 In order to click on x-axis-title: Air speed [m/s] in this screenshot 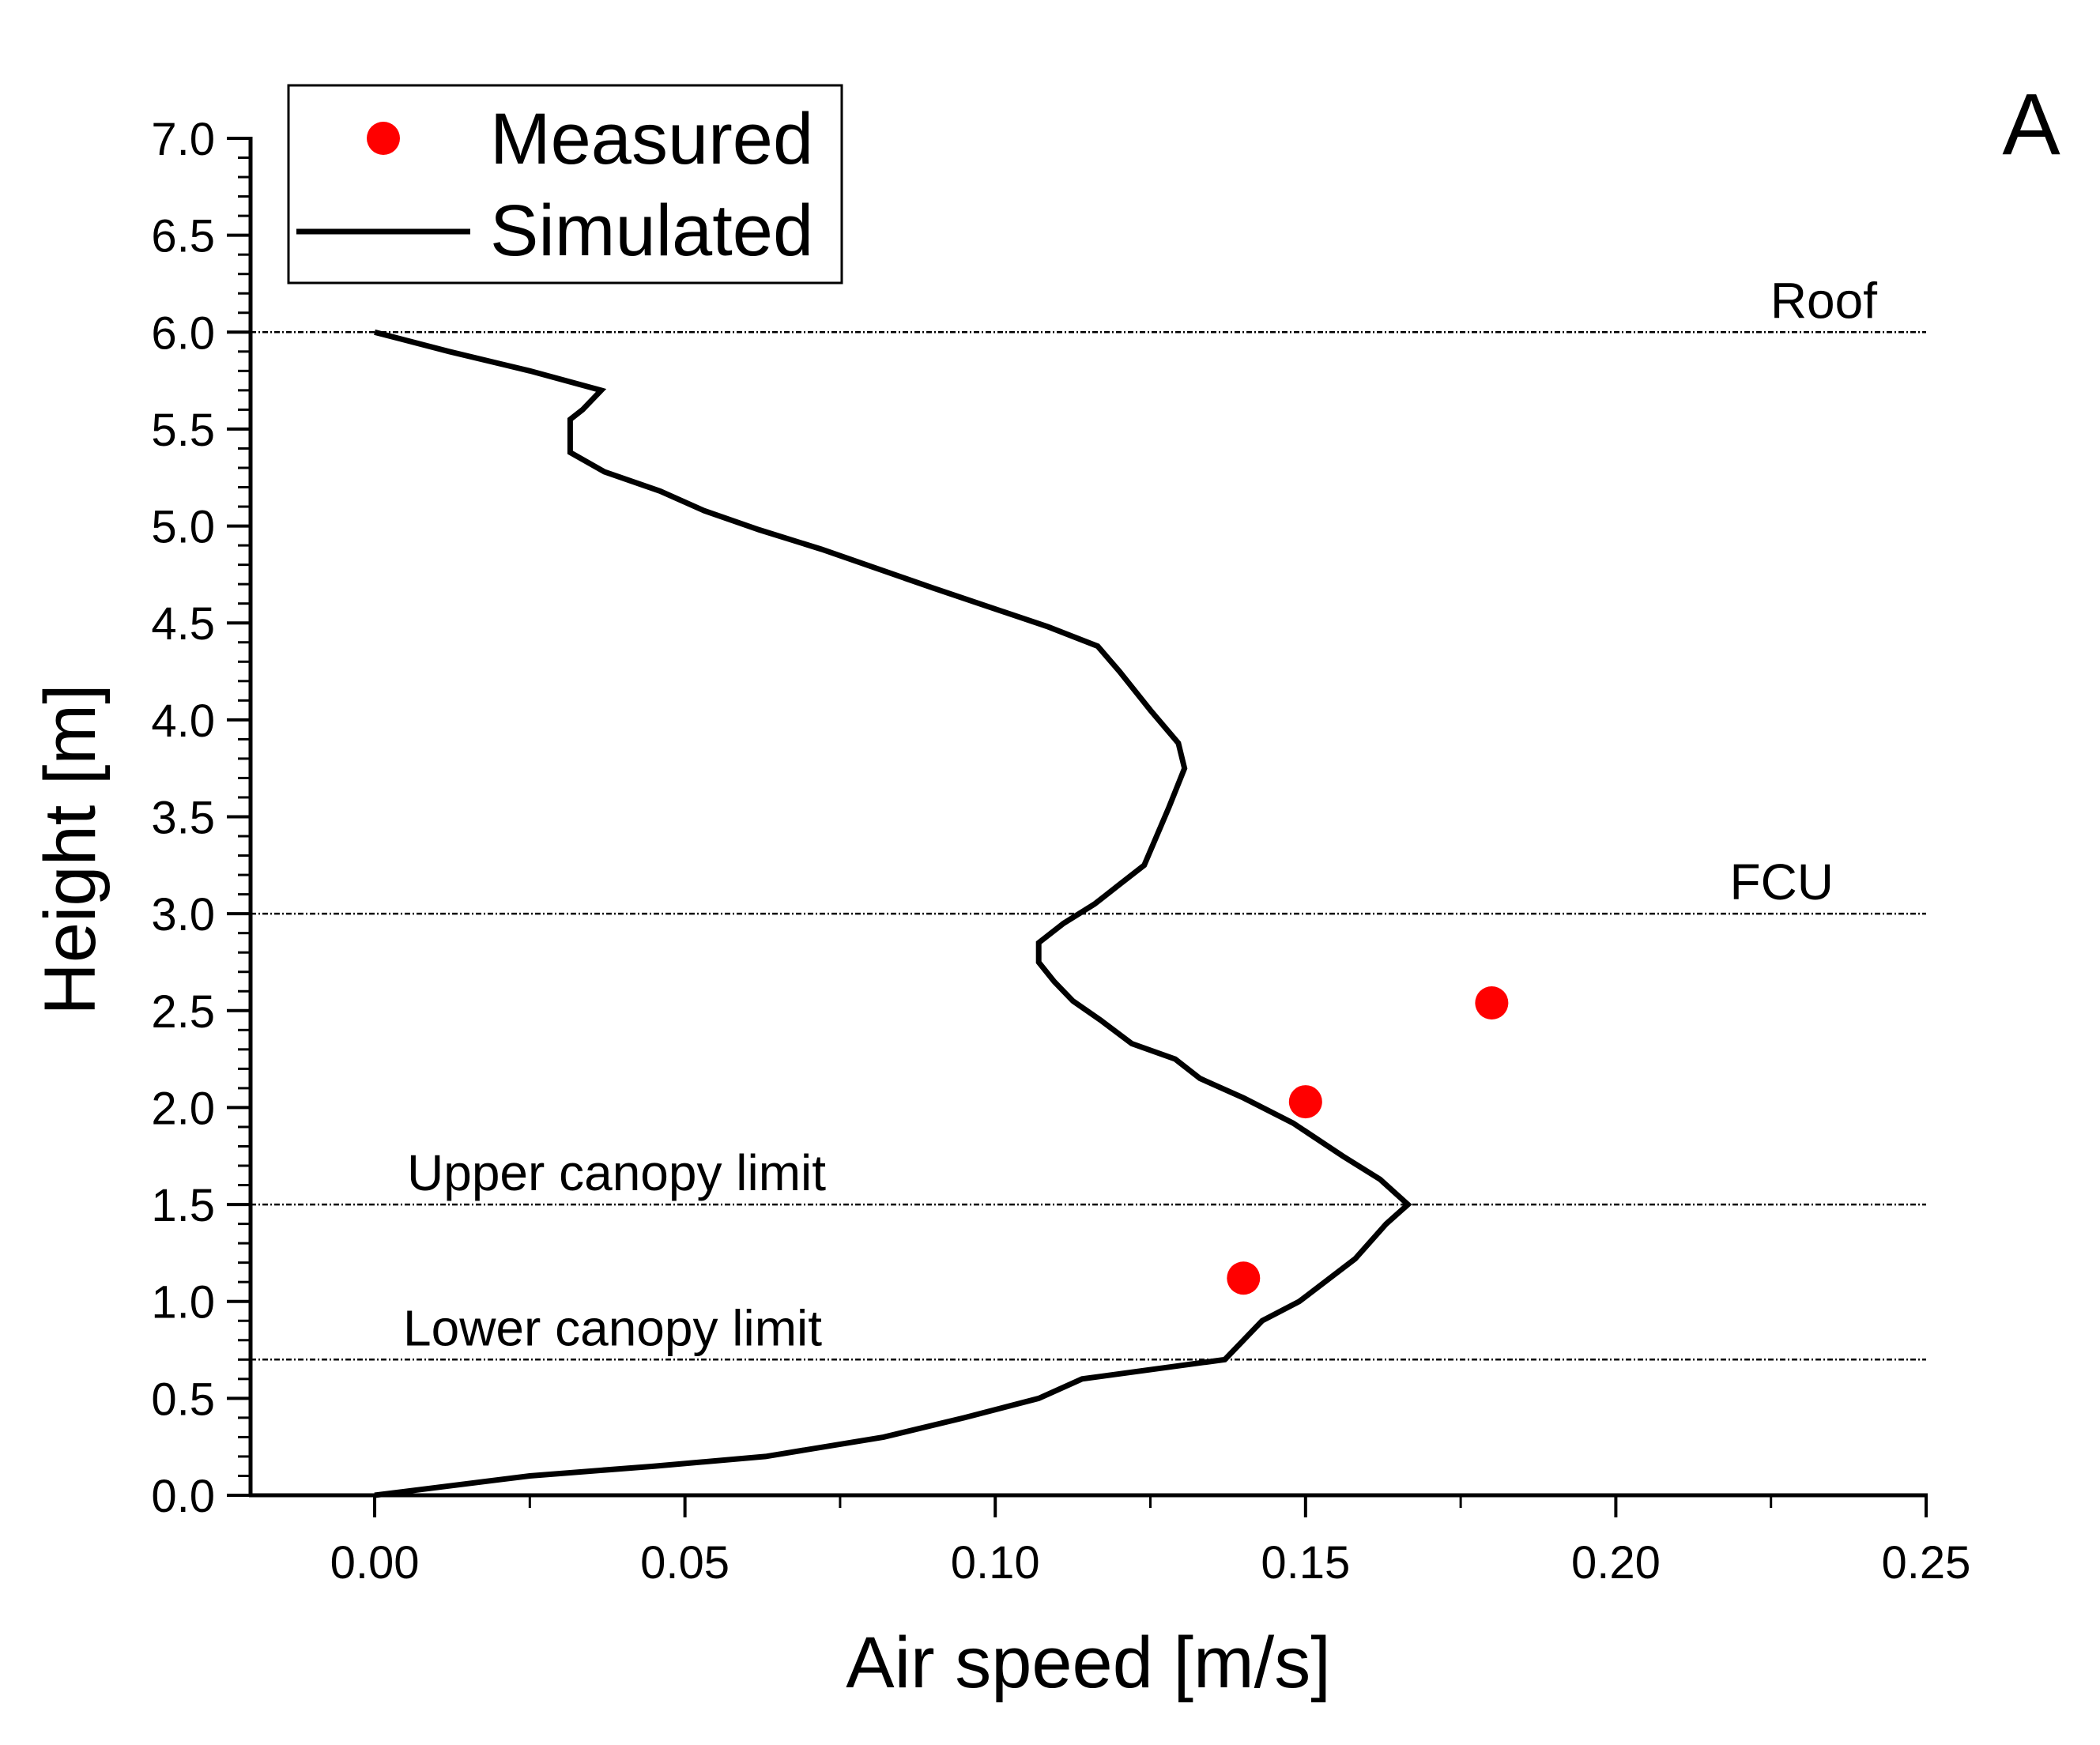, I will do `click(1089, 1663)`.